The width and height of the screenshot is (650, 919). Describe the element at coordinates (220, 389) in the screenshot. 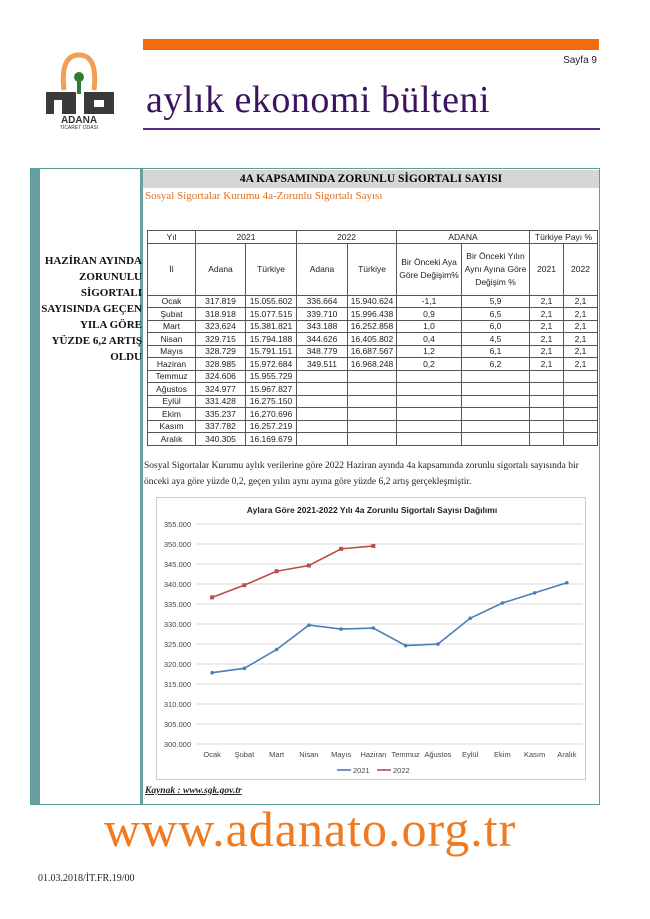

I see `table-cell: 324.977` at that location.